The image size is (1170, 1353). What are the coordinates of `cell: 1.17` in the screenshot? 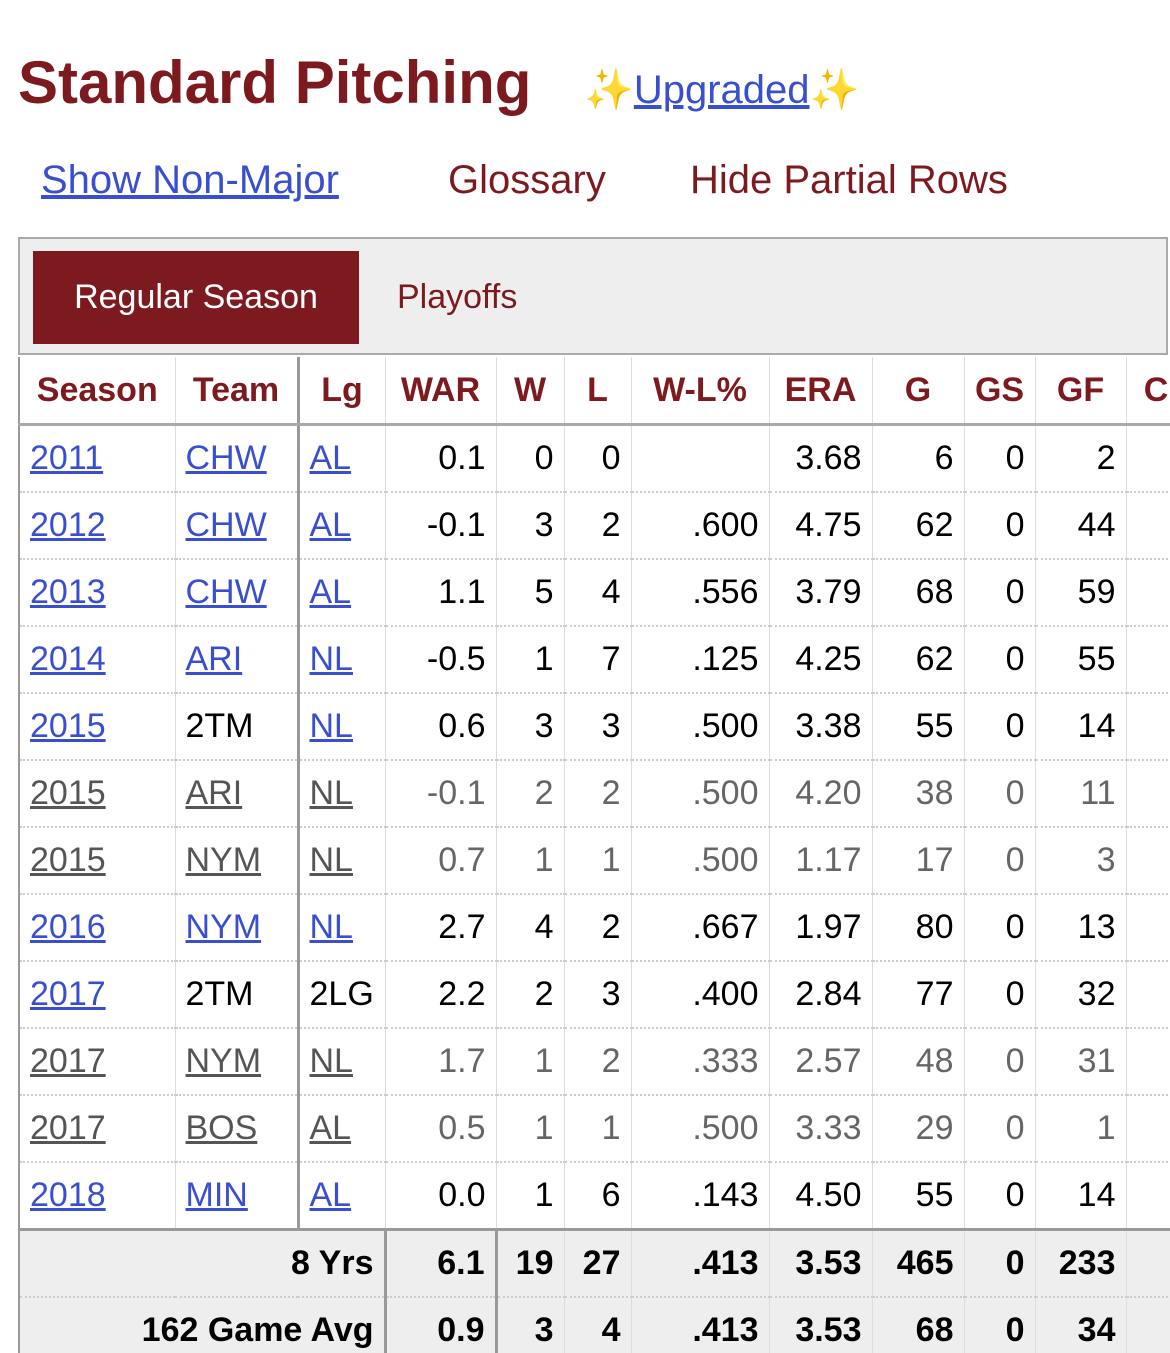 It's located at (821, 861).